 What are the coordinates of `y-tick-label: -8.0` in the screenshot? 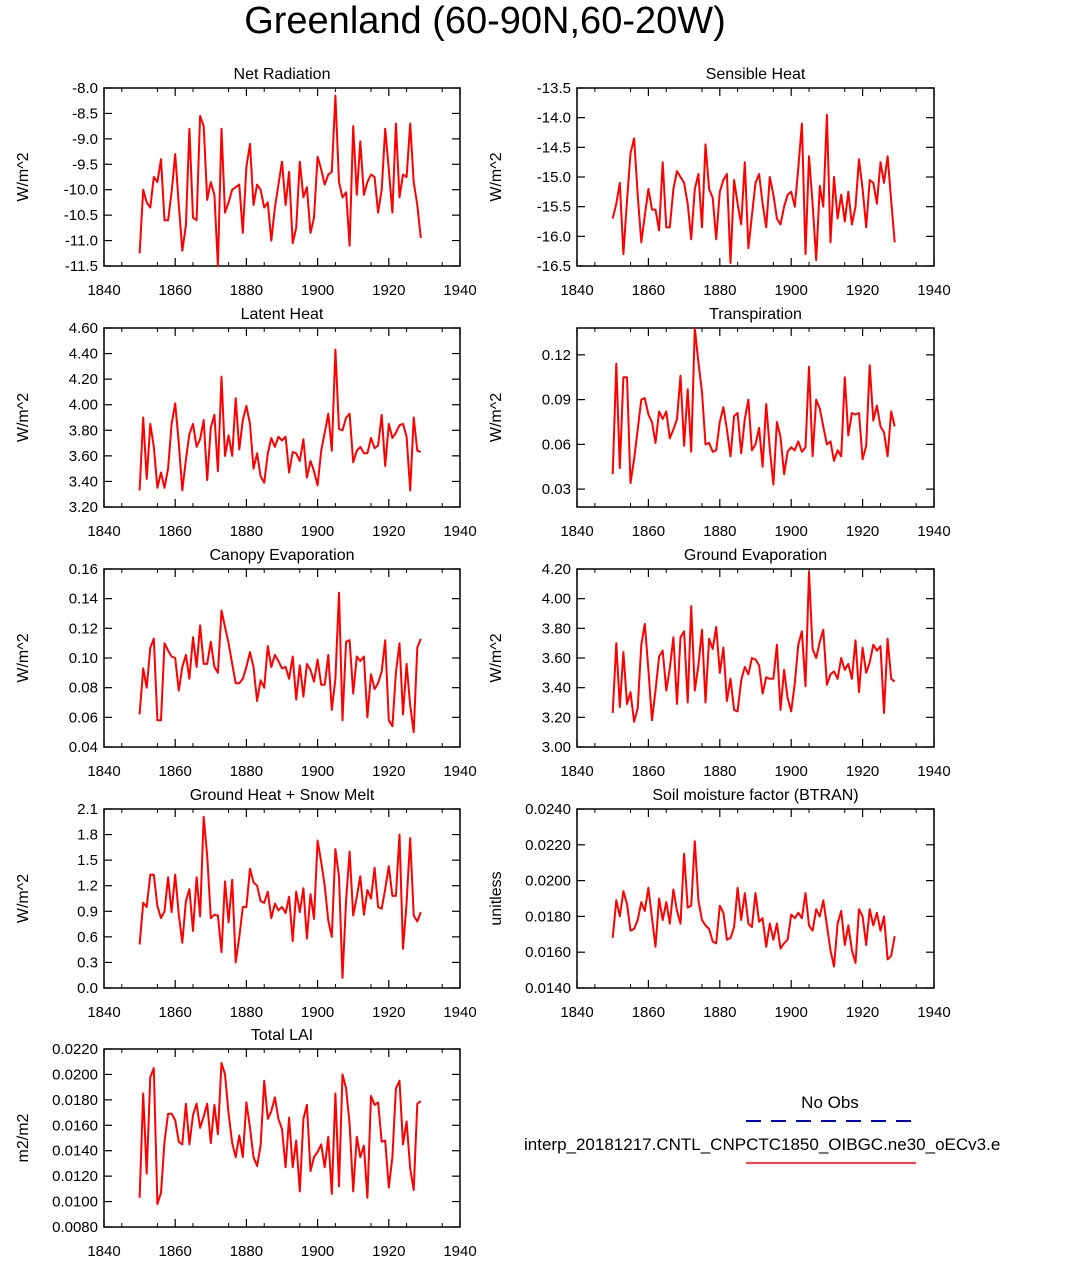 It's located at (85, 88).